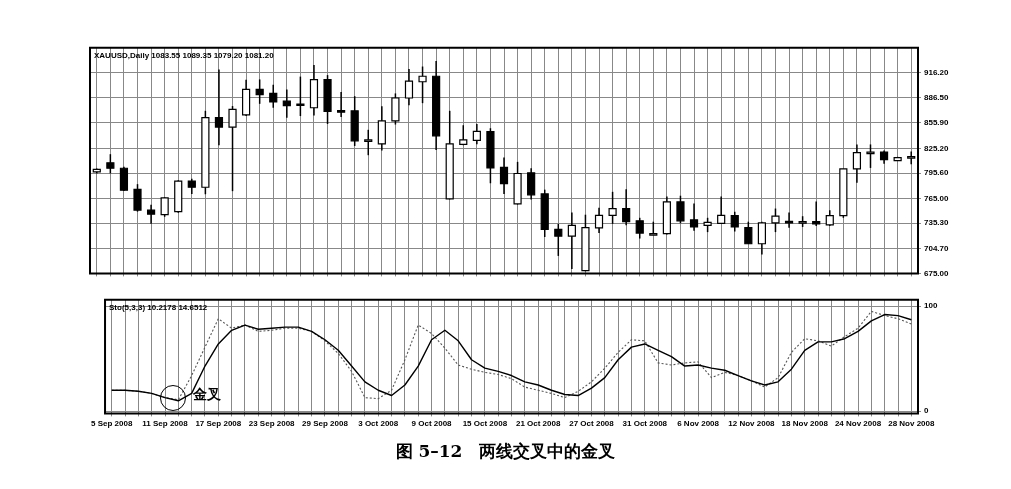 The height and width of the screenshot is (489, 1011). I want to click on x-tick-label: 24 Nov 2008, so click(858, 424).